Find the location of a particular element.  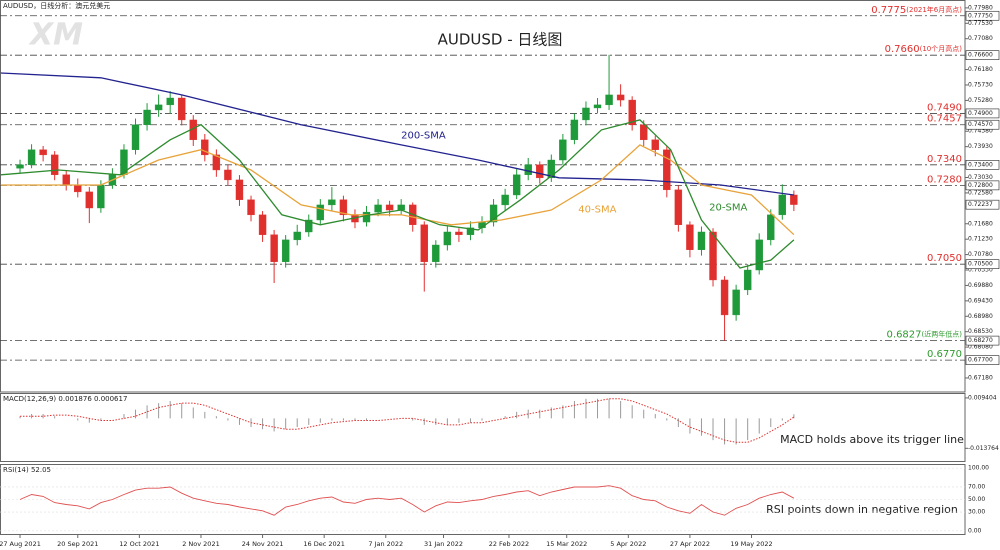

y-tick-label: 0.72580 is located at coordinates (980, 192).